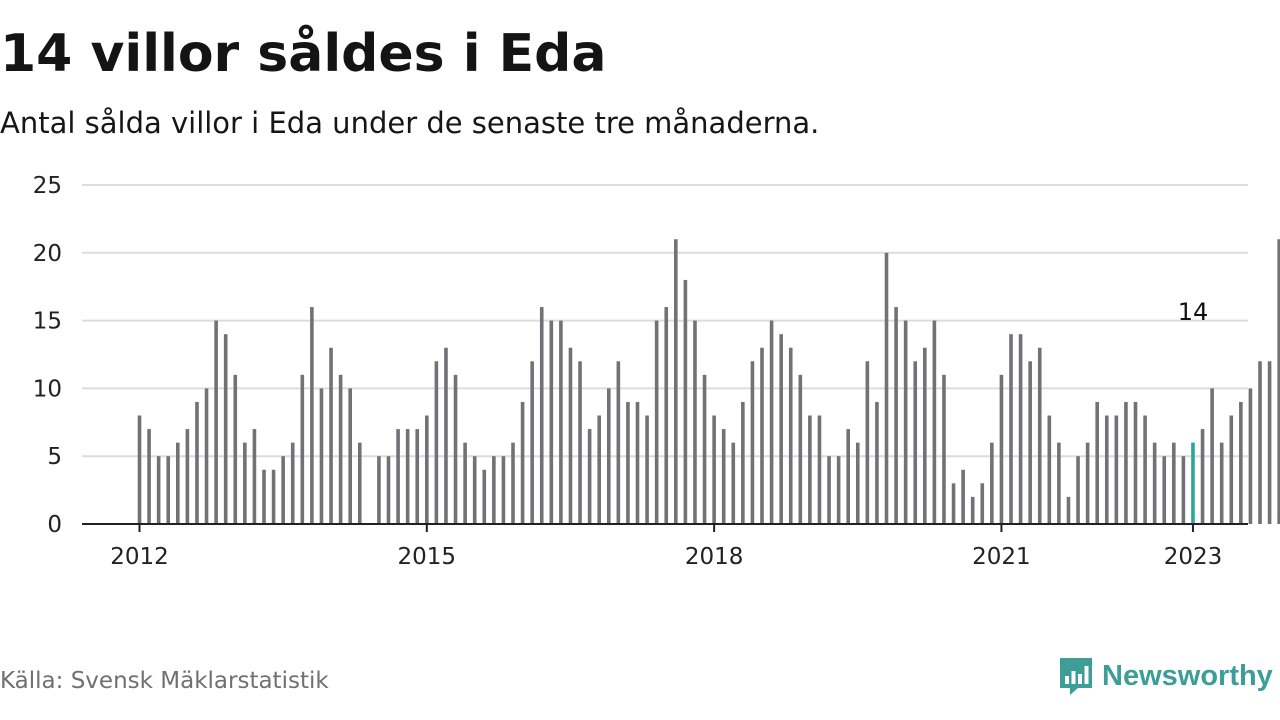 The width and height of the screenshot is (1280, 720). What do you see at coordinates (47, 322) in the screenshot?
I see `y-tick-label: 15` at bounding box center [47, 322].